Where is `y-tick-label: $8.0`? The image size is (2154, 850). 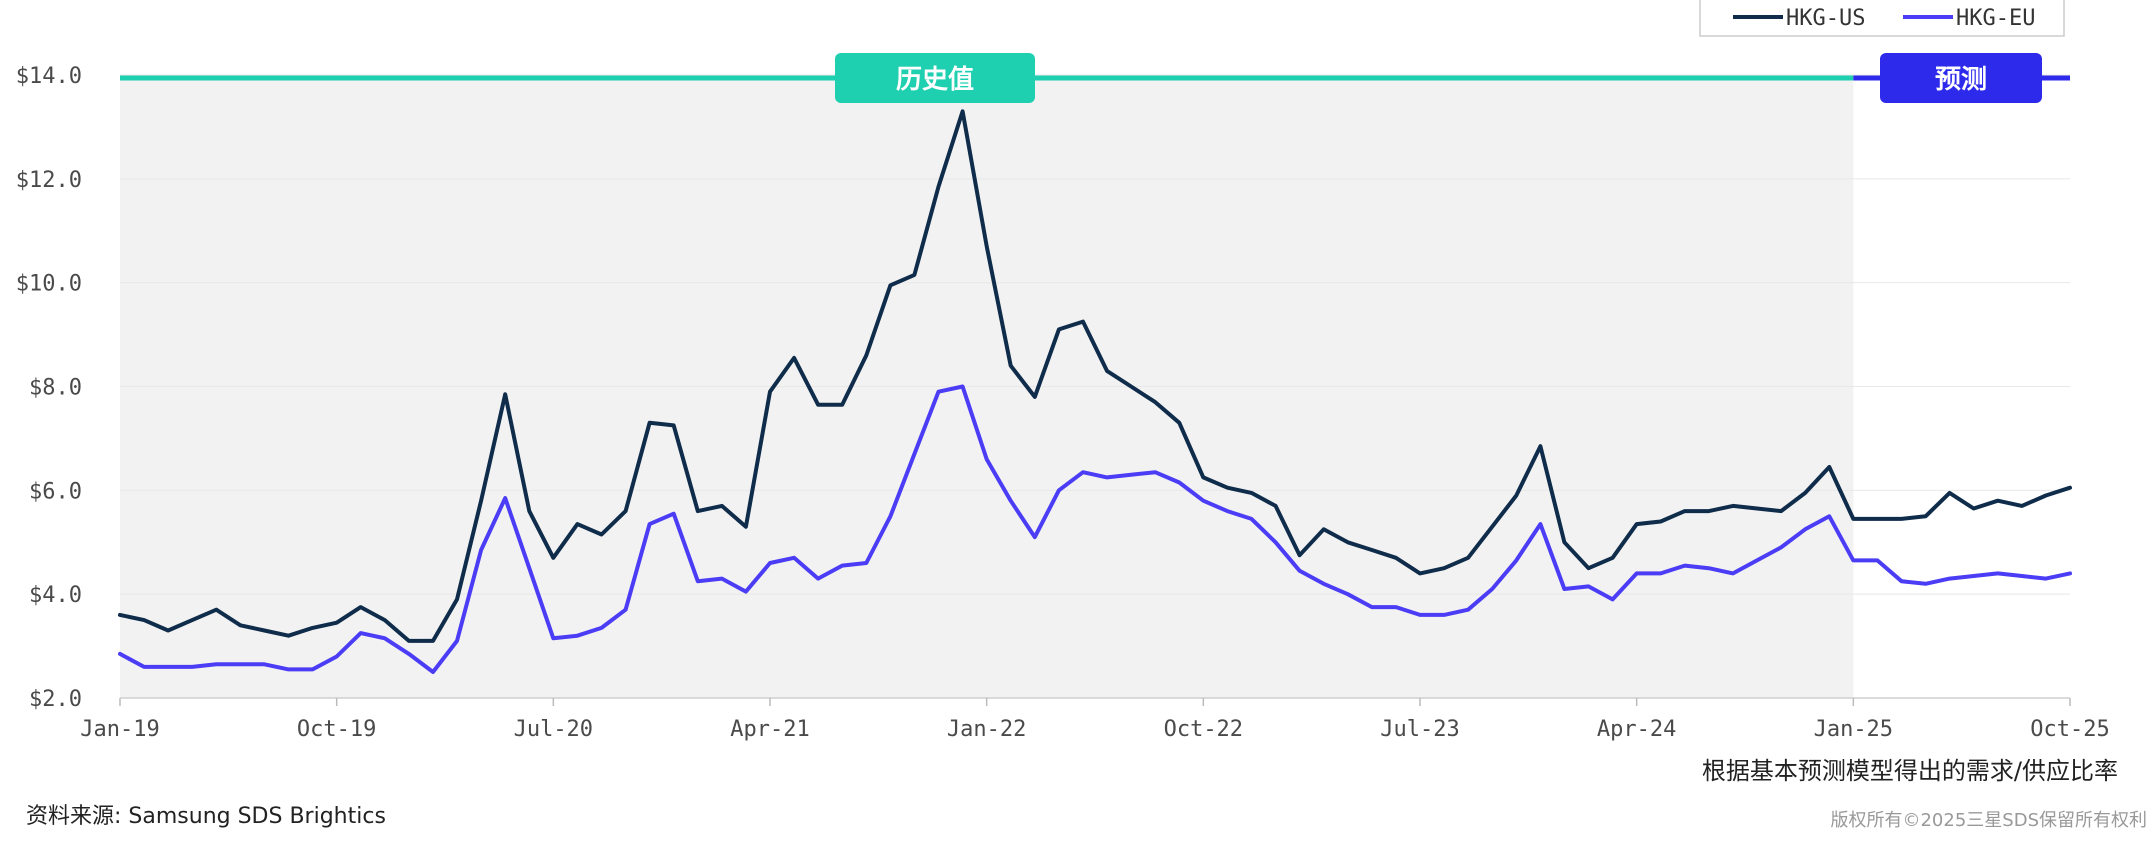
y-tick-label: $8.0 is located at coordinates (55, 388).